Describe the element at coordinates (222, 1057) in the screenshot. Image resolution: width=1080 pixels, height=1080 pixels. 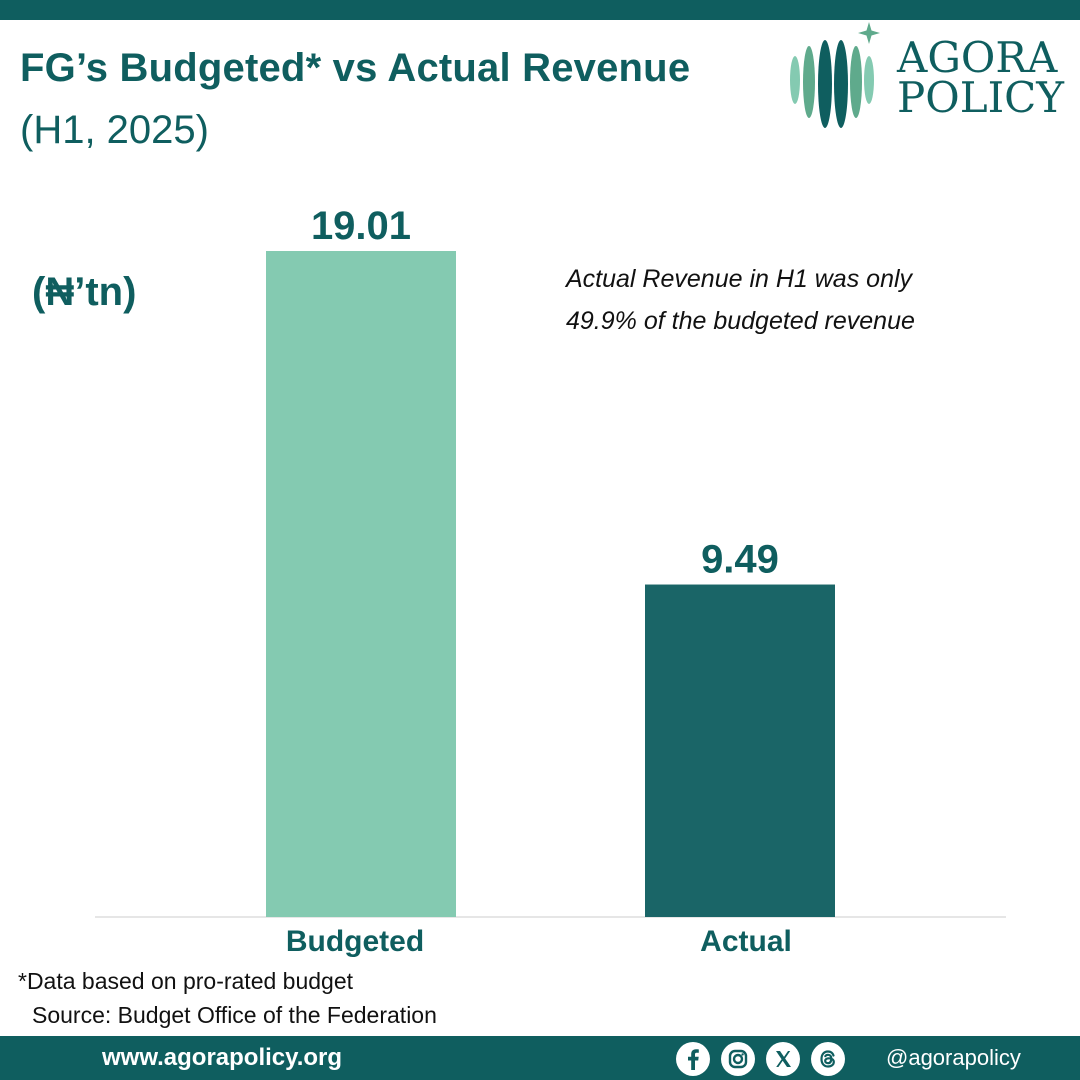
I see `website-link: www.agorapolicy.org` at that location.